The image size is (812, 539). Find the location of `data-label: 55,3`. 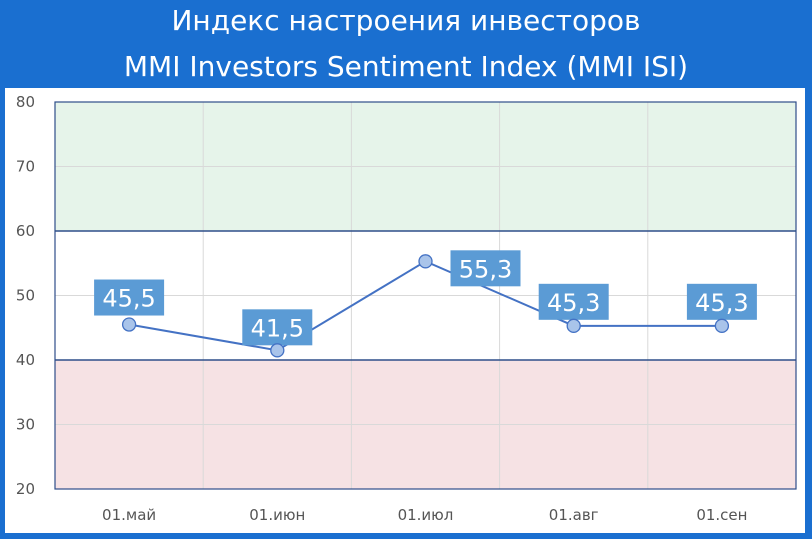

data-label: 55,3 is located at coordinates (485, 269).